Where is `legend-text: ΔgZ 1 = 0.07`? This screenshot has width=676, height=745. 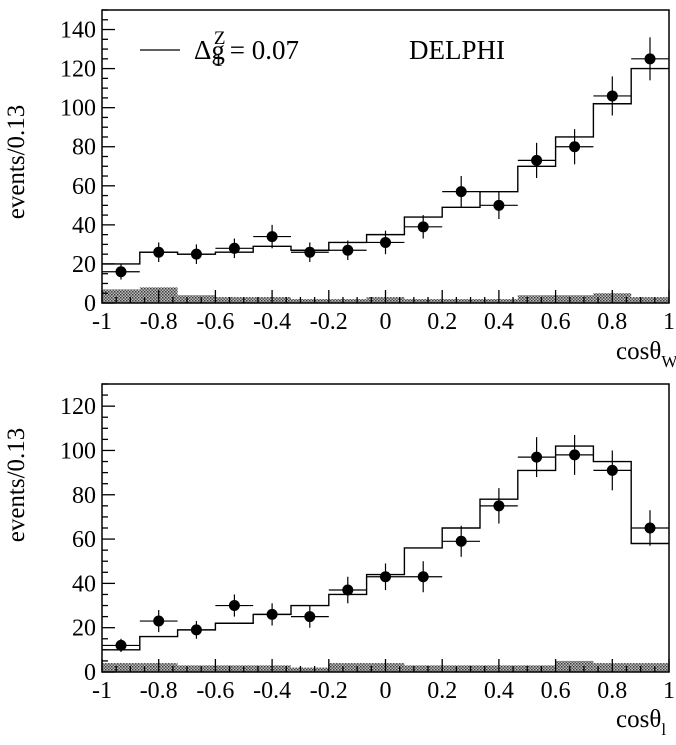 legend-text: ΔgZ 1 = 0.07 is located at coordinates (246, 49).